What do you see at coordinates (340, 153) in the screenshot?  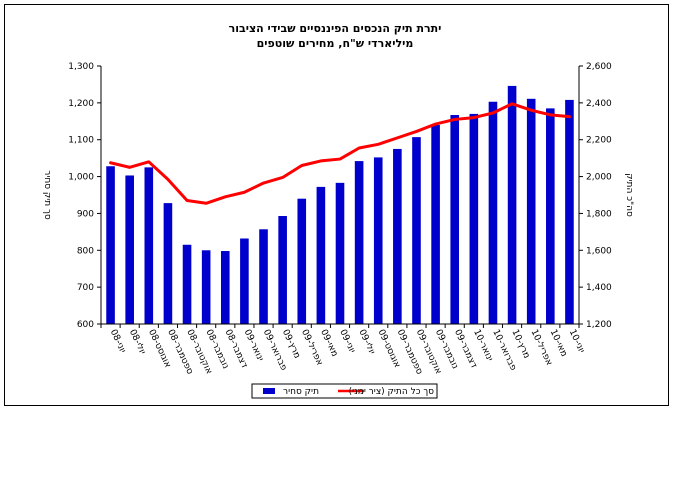 I see `line-series` at bounding box center [340, 153].